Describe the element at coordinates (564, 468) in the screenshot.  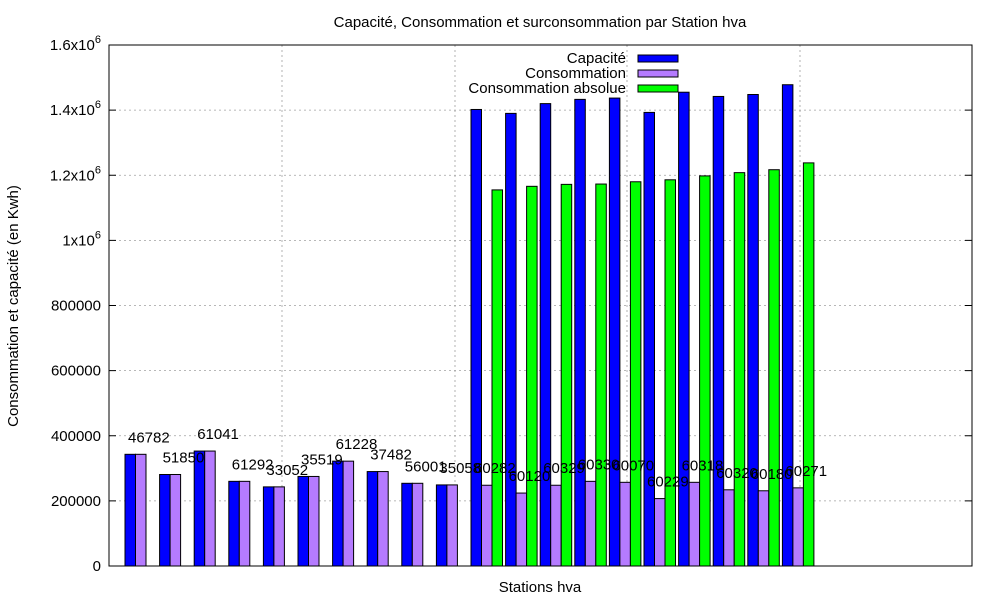
I see `category-label: 60329` at that location.